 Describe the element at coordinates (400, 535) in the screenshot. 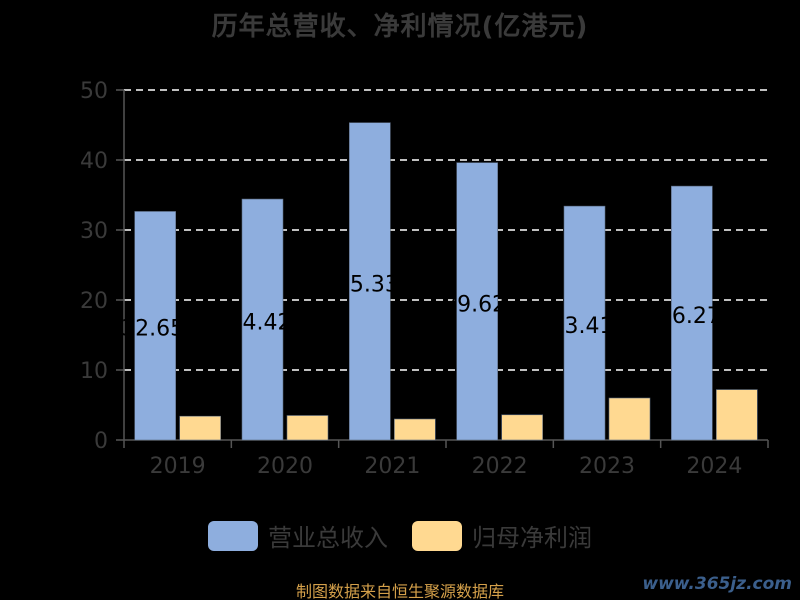

I see `legend: 营业总收入 归母净利润` at that location.